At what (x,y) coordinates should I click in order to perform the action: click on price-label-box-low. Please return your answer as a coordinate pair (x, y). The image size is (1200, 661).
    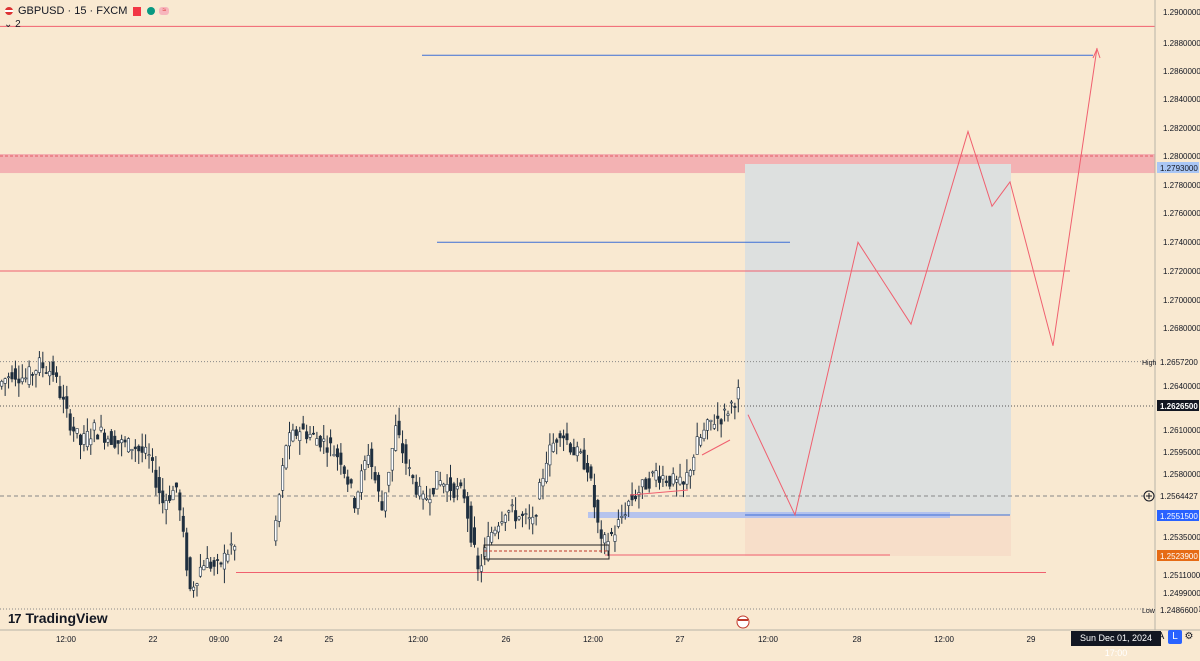
    Looking at the image, I should click on (1178, 609).